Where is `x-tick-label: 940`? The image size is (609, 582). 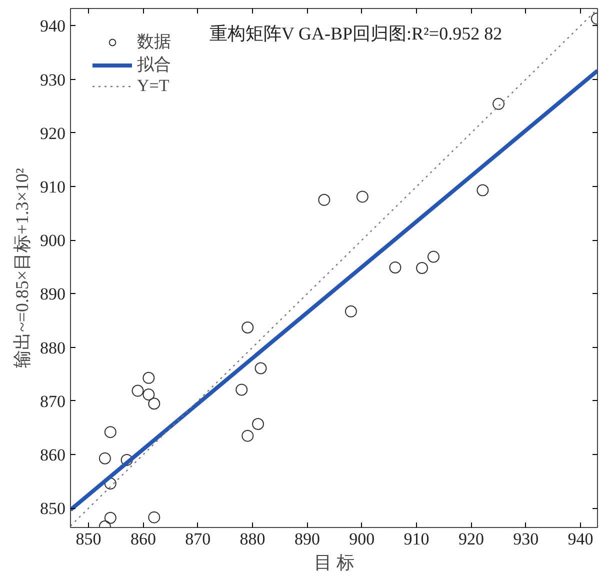
x-tick-label: 940 is located at coordinates (581, 539).